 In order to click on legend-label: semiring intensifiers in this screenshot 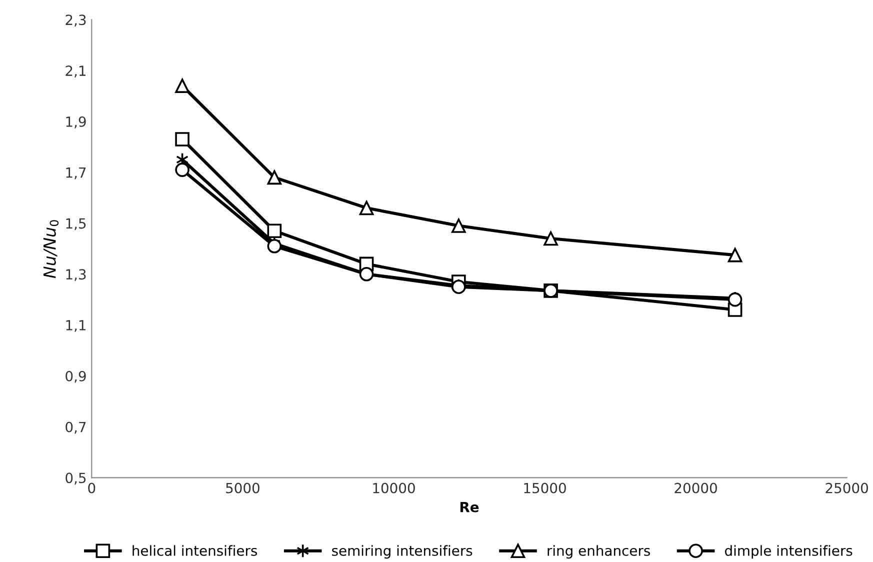, I will do `click(402, 552)`.